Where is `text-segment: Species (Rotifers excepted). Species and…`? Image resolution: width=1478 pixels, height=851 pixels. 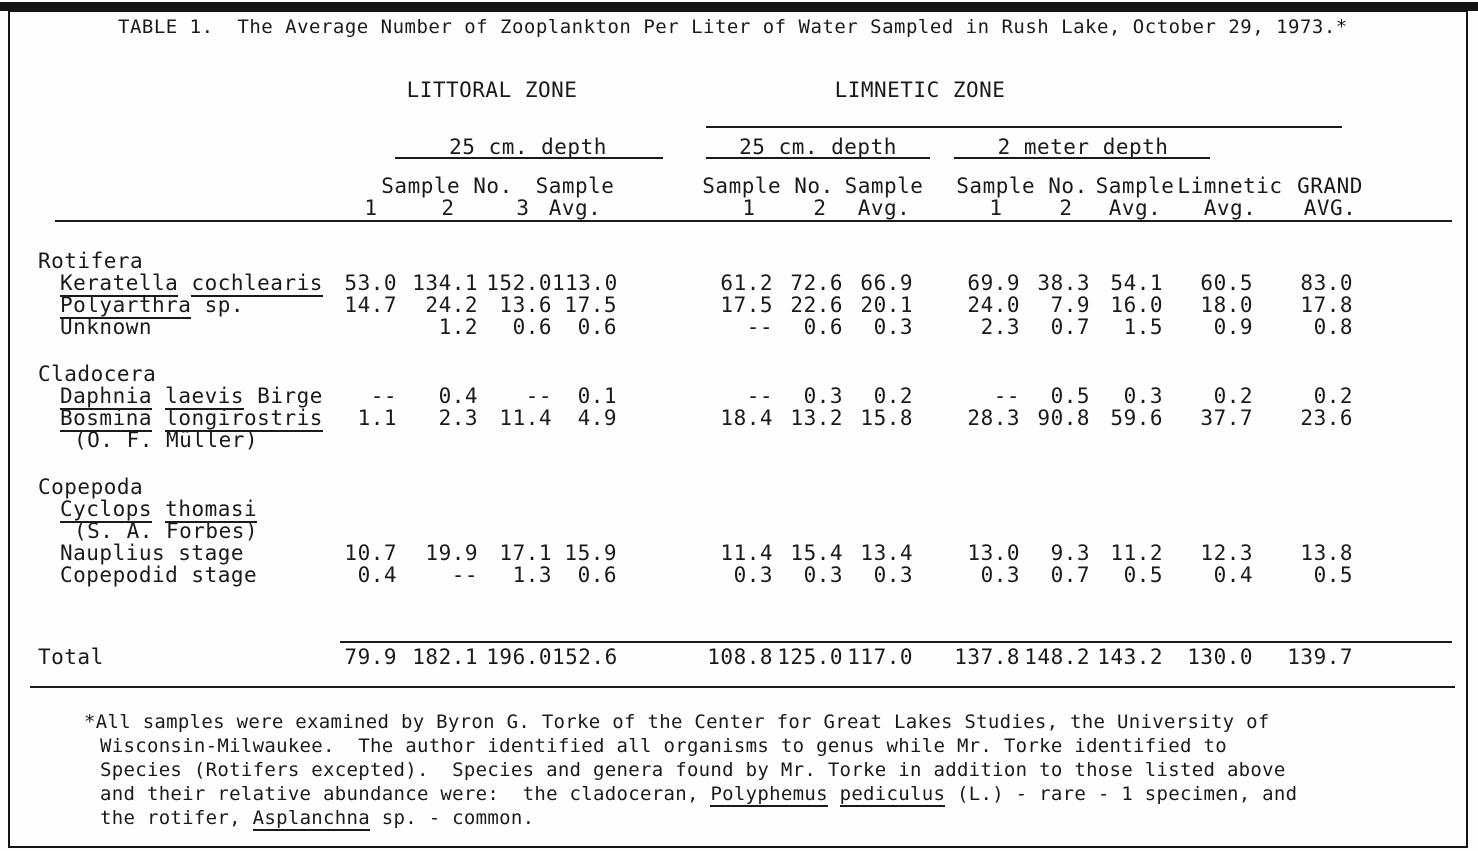
text-segment: Species (Rotifers excepted). Species and… is located at coordinates (693, 770).